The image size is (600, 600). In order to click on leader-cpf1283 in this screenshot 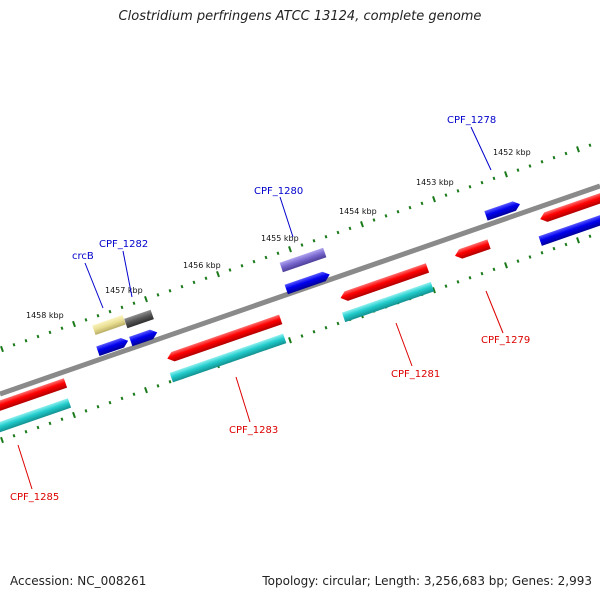, I will do `click(243, 399)`.